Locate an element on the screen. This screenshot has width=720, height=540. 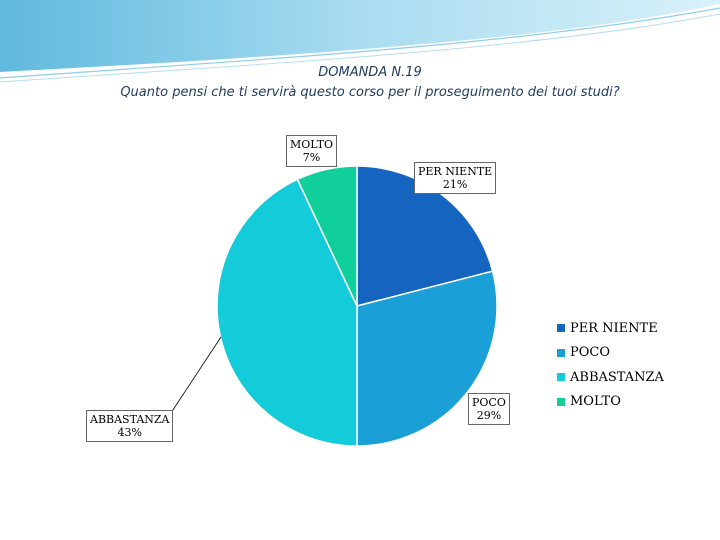
label-category-poco: POCO is located at coordinates (489, 402).